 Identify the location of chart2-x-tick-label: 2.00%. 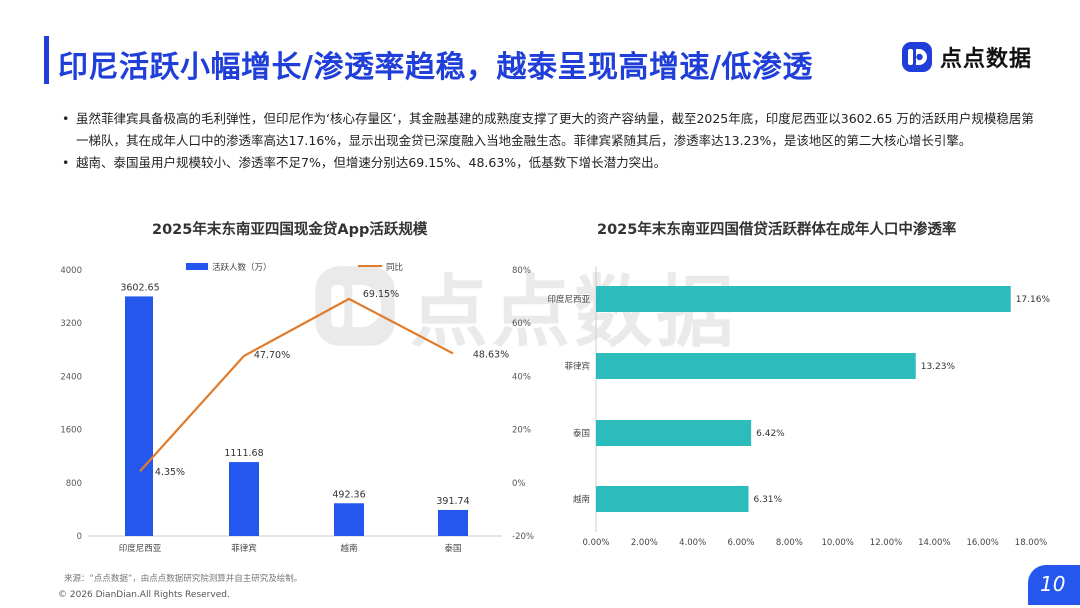
(644, 543).